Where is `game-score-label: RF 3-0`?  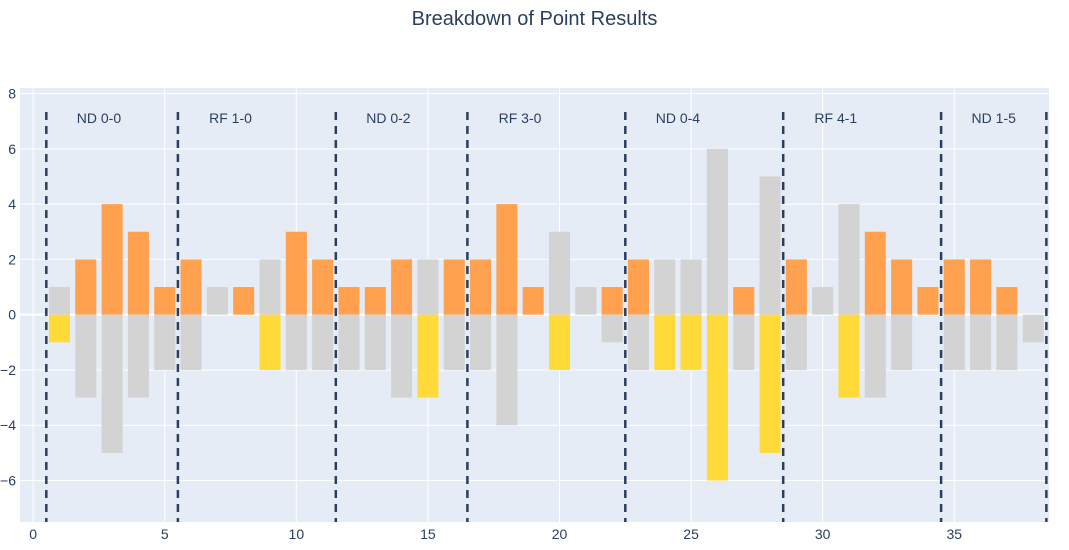
game-score-label: RF 3-0 is located at coordinates (520, 118).